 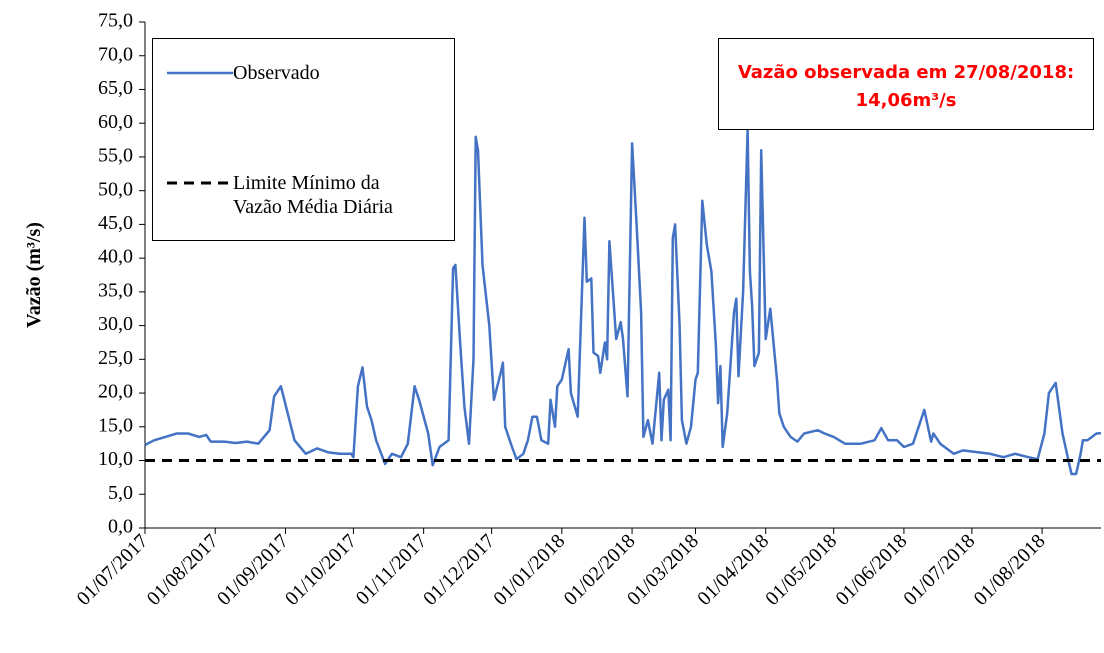 What do you see at coordinates (120, 527) in the screenshot?
I see `y-tick-label: 0,0` at bounding box center [120, 527].